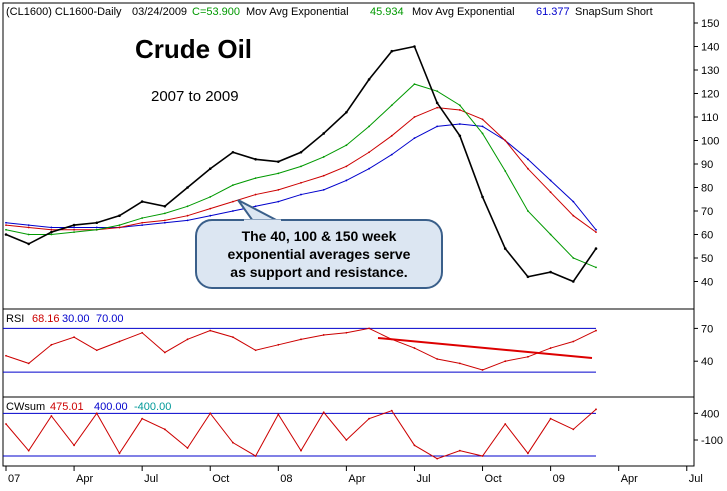  Describe the element at coordinates (297, 12) in the screenshot. I see `header-ma1-label: Mov Avg Exponential` at that location.